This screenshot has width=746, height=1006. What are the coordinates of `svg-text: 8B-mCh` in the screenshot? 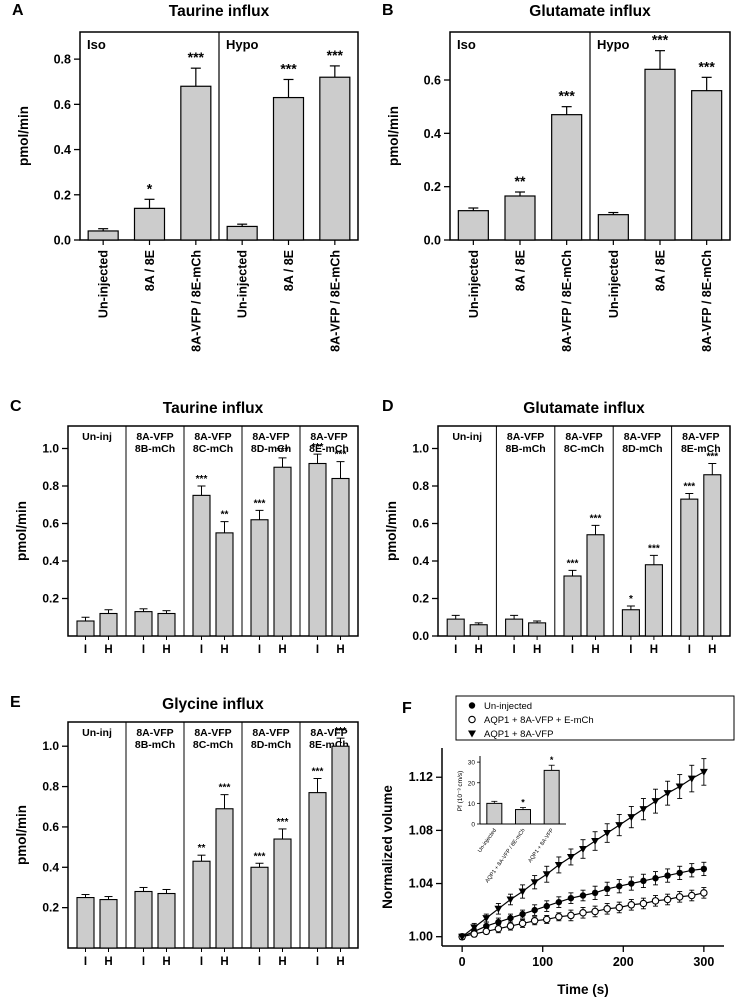 It's located at (525, 449).